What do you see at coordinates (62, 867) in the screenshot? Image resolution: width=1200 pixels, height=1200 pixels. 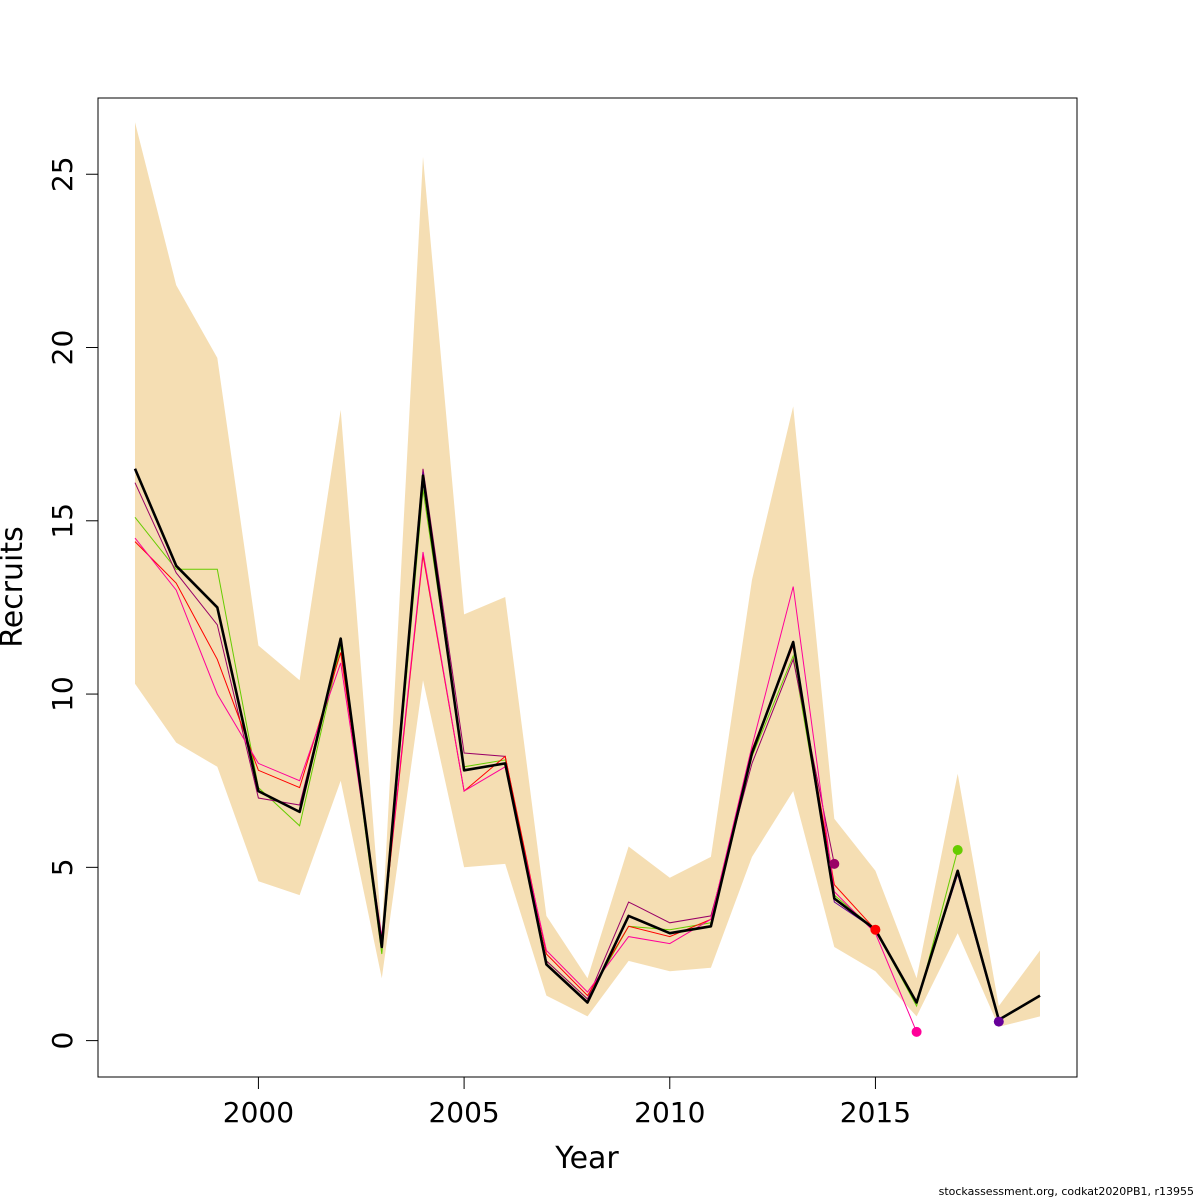 I see `y-tick-label: 5` at bounding box center [62, 867].